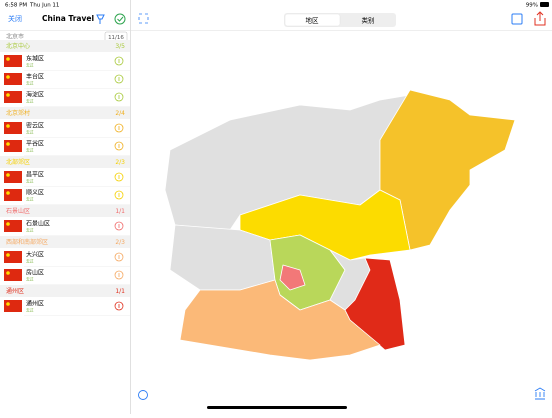 This screenshot has width=552, height=418. Describe the element at coordinates (368, 20) in the screenshot. I see `segment: 类别` at that location.